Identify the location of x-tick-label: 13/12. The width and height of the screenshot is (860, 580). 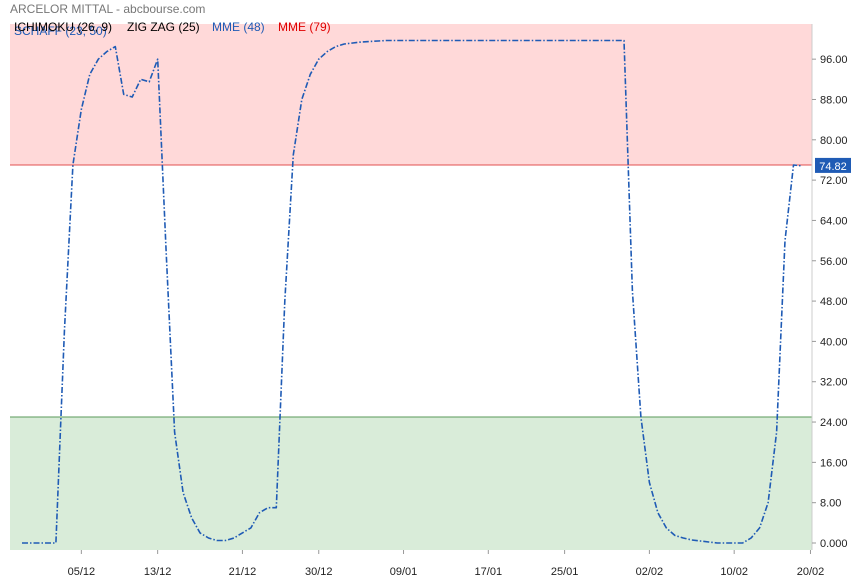
(158, 572).